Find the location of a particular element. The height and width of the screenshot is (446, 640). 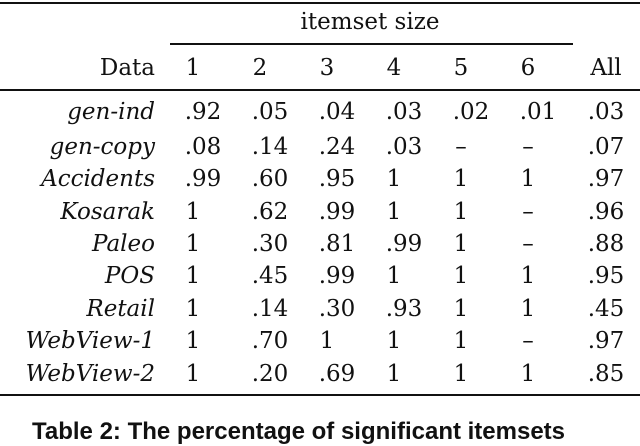

table-cell: .70 is located at coordinates (270, 341).